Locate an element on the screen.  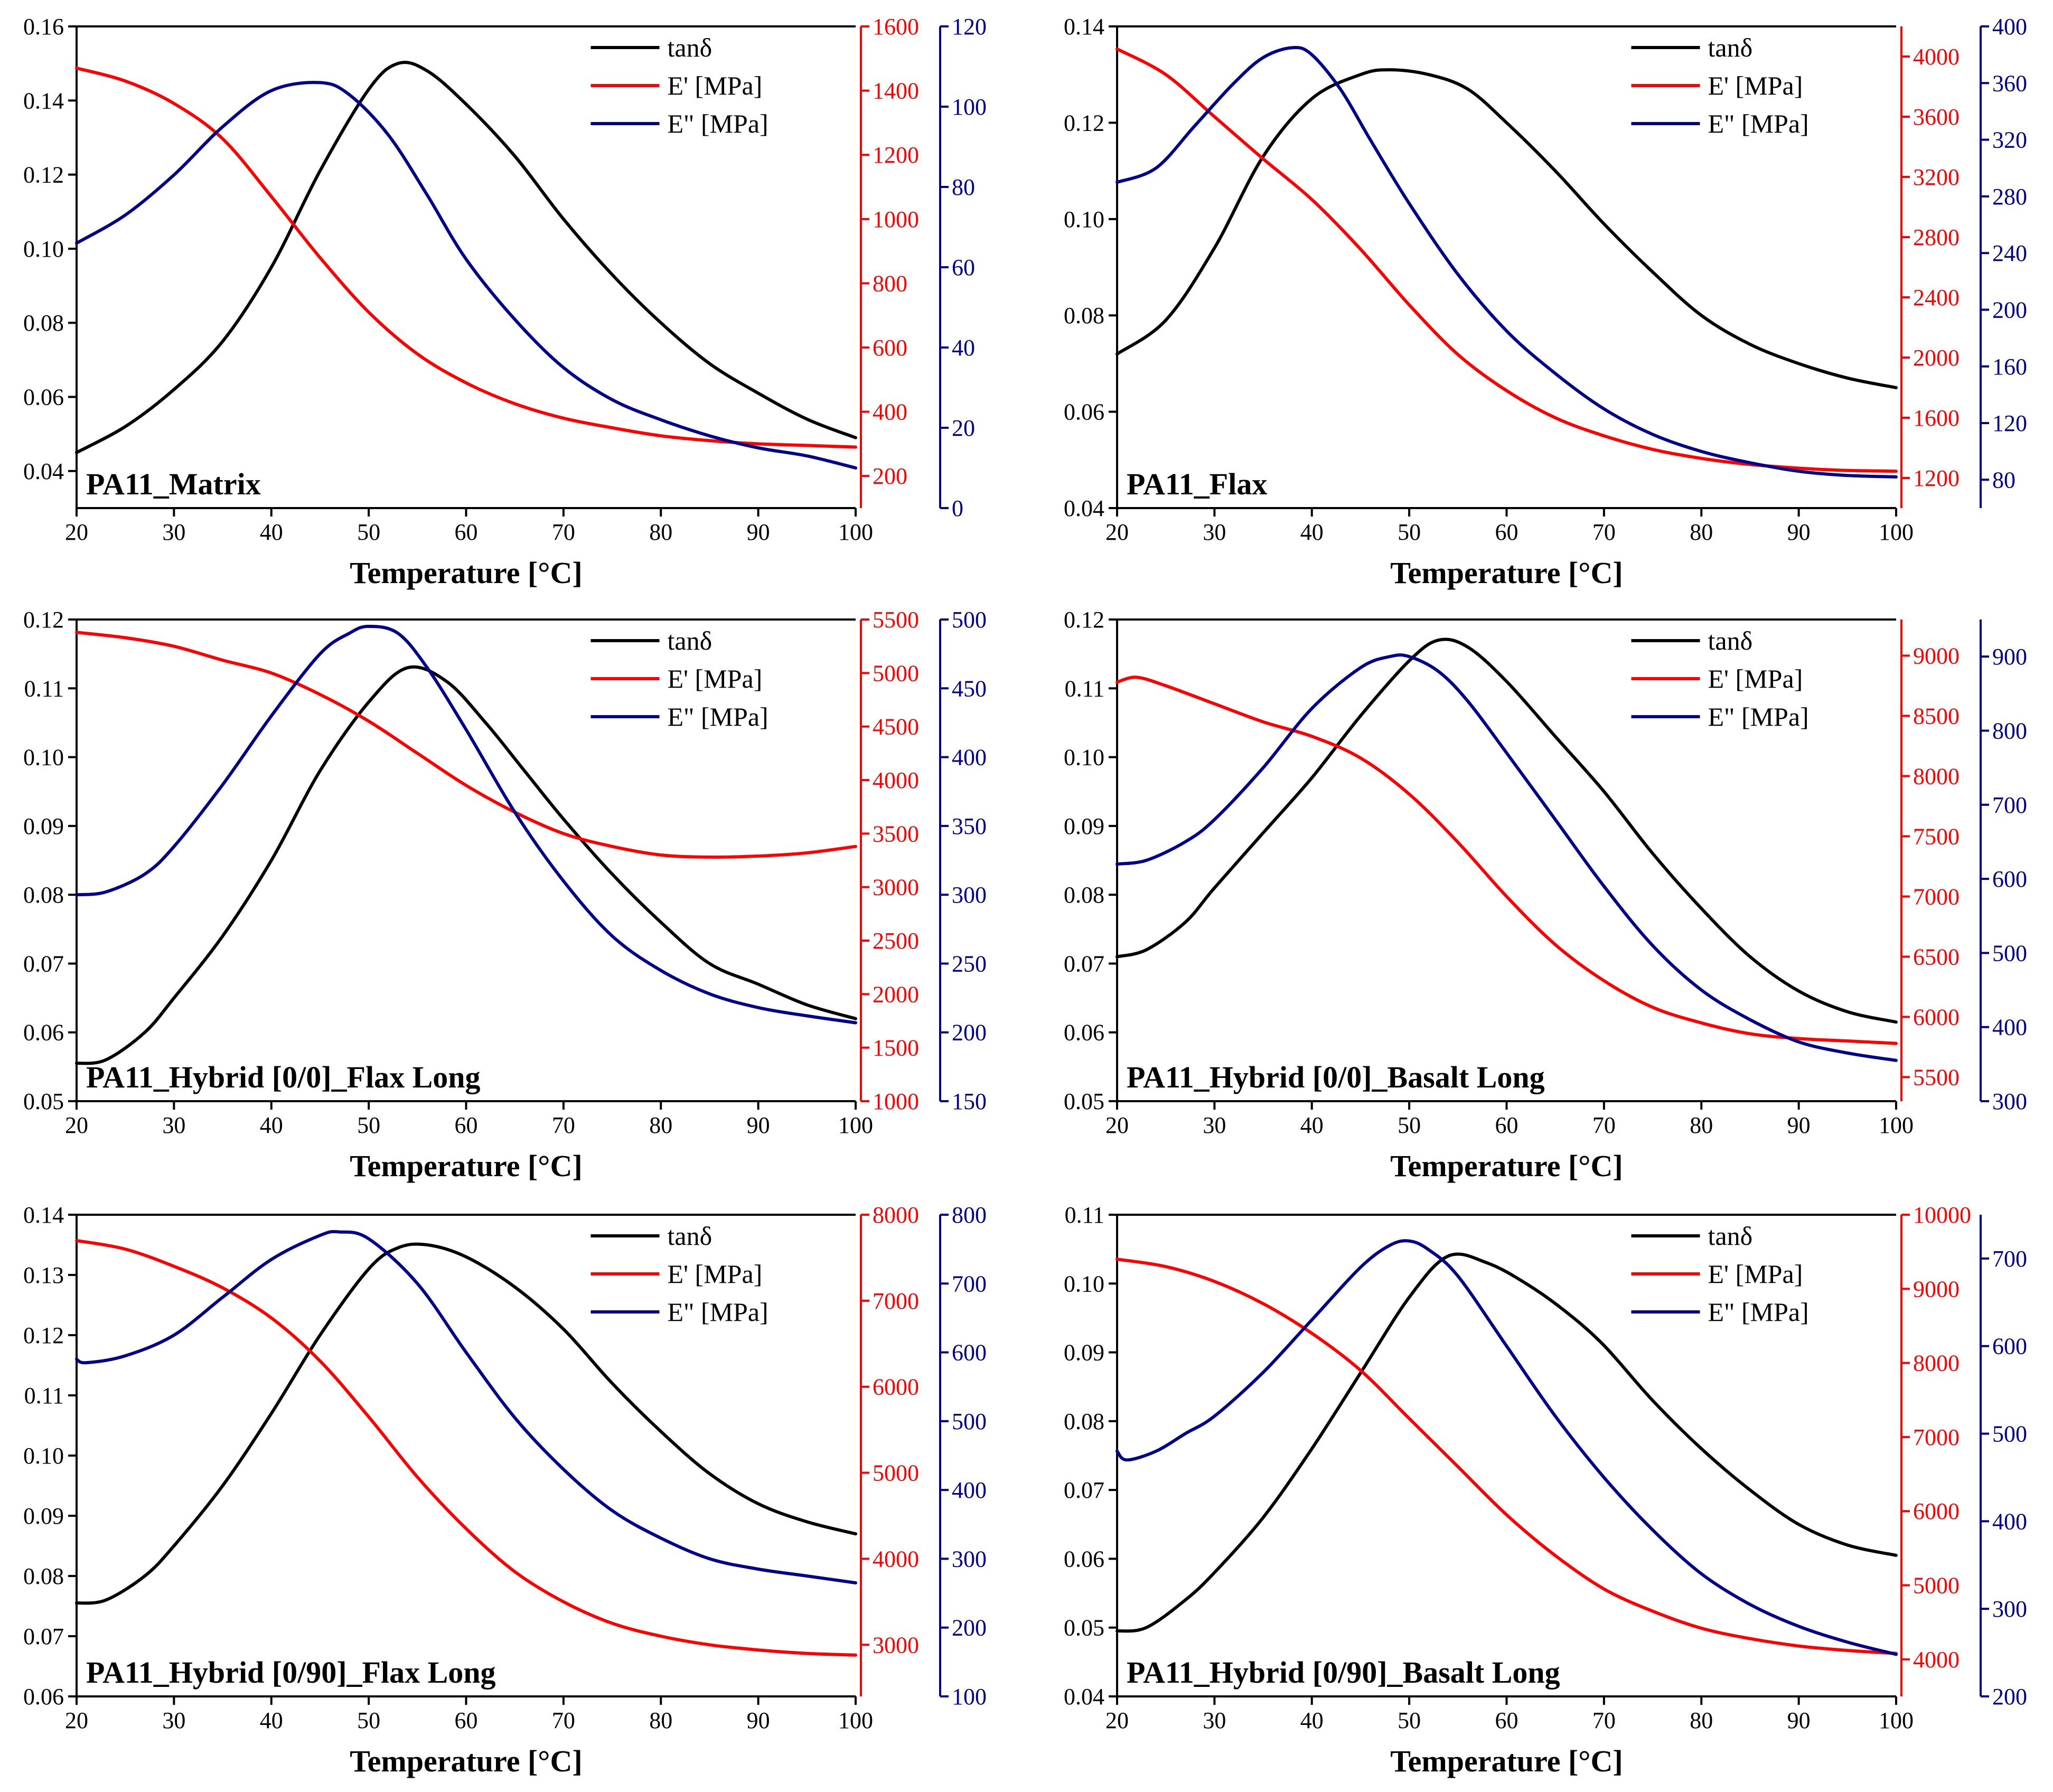
loss-tick-label: 200 is located at coordinates (969, 1033).